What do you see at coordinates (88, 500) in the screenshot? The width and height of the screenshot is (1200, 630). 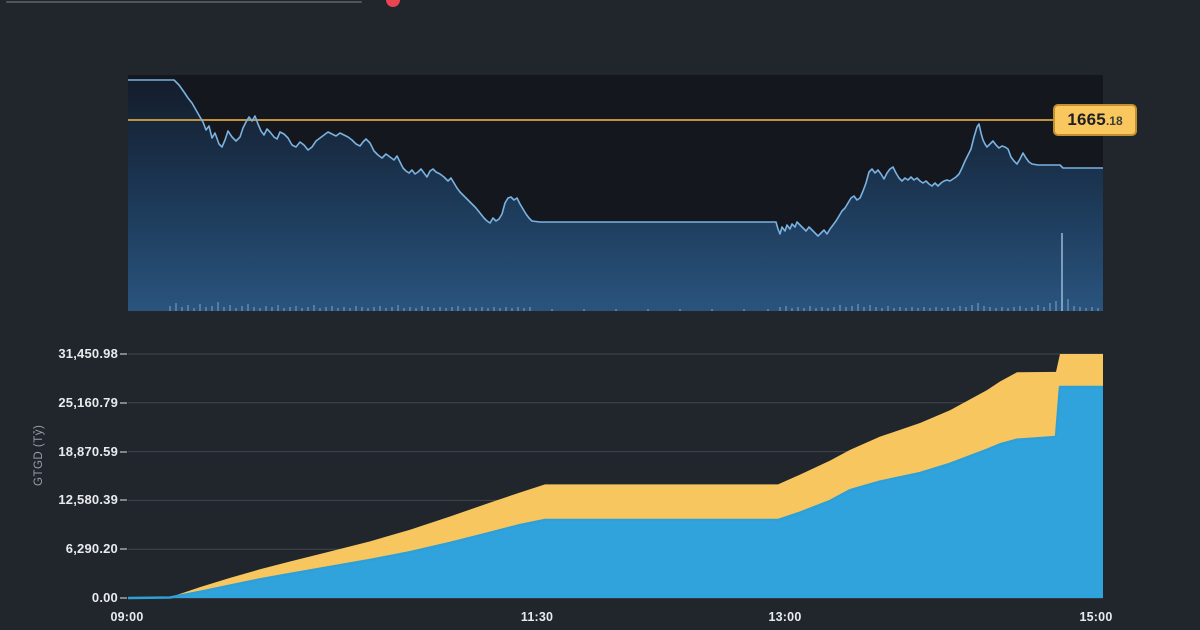 I see `y-tick-label: 12,580.39` at bounding box center [88, 500].